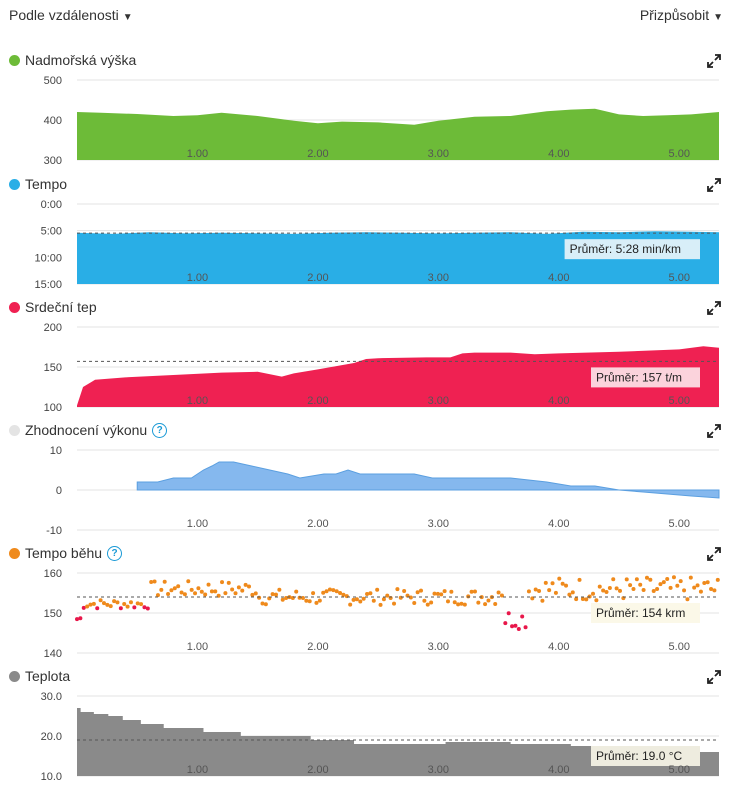 This screenshot has width=735, height=796. I want to click on y-tick-label: 0:00, so click(51, 205).